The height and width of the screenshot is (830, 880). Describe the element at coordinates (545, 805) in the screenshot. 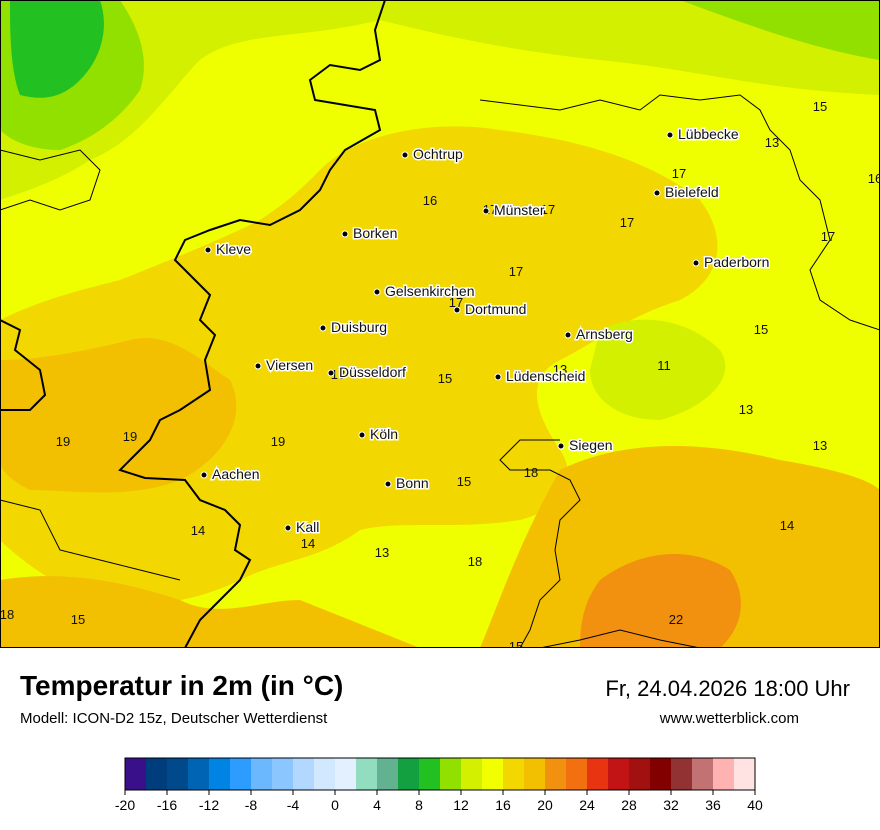

I see `legend-tick-label: 20` at that location.